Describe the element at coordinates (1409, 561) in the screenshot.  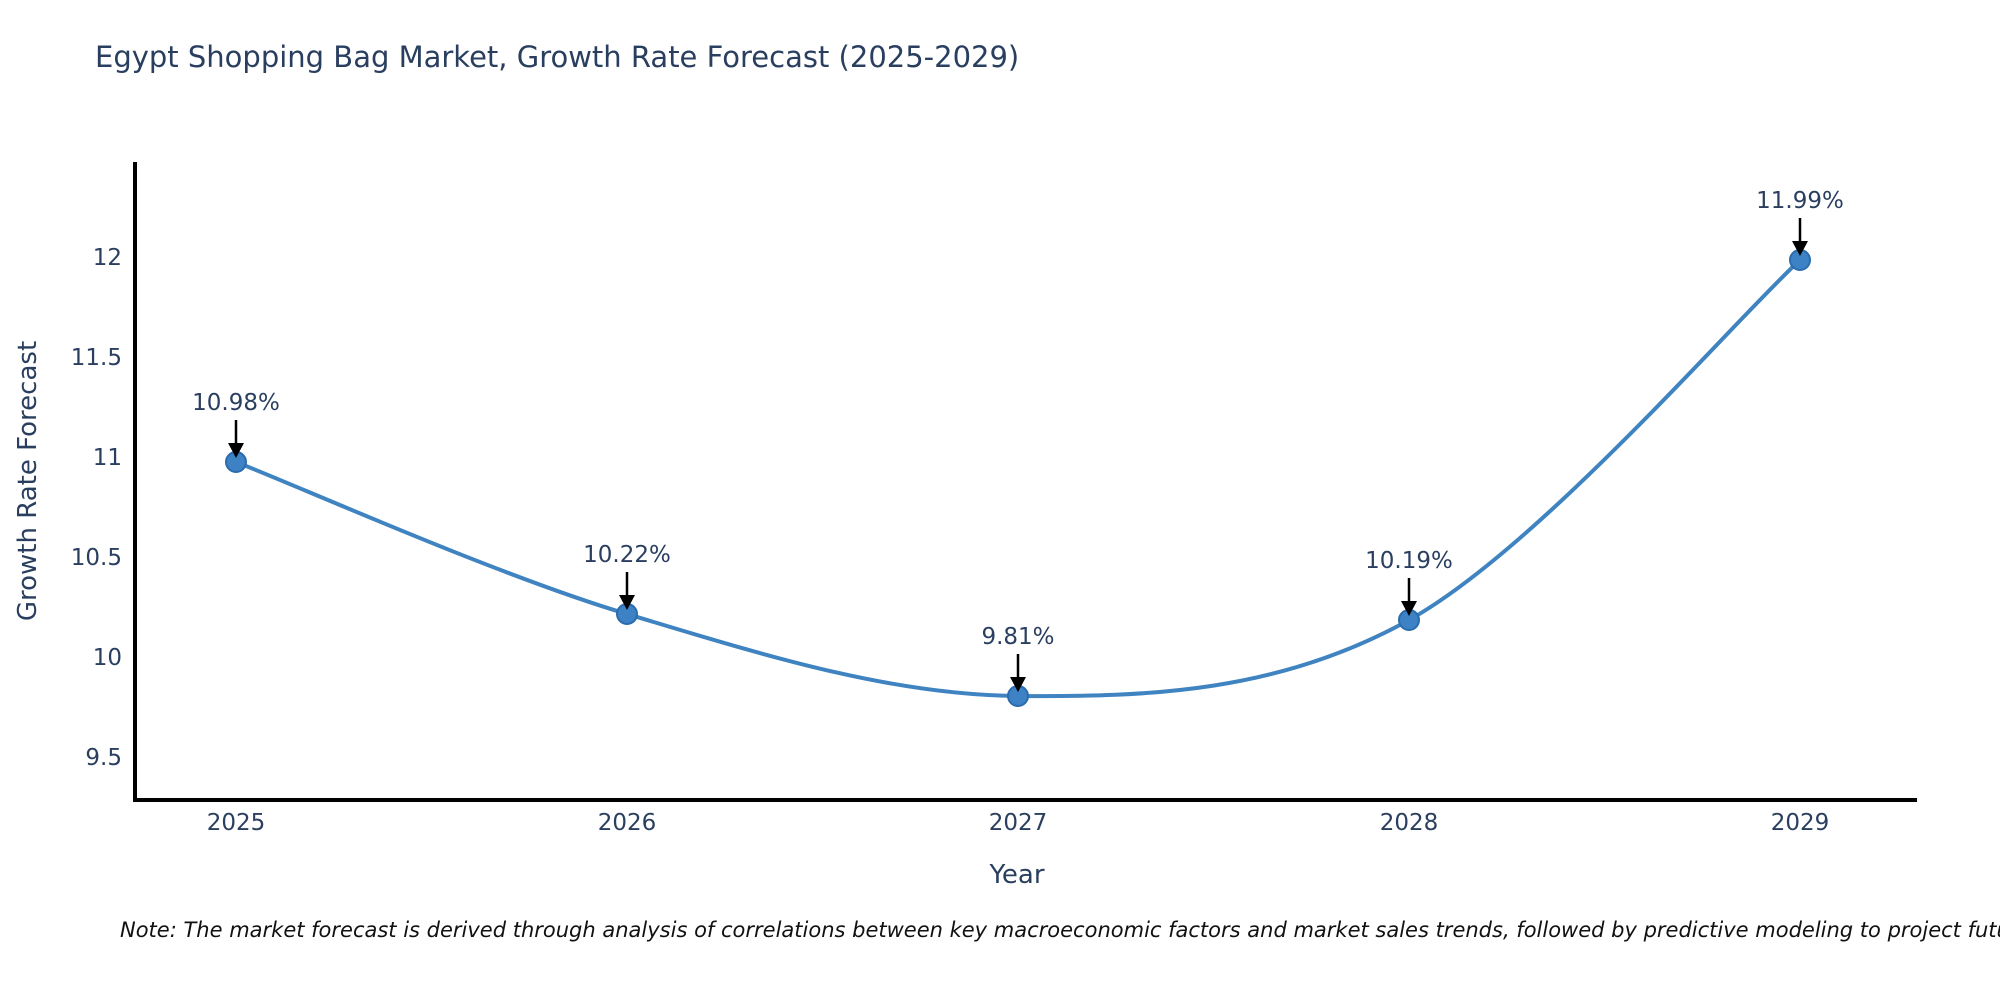
I see `point-annotation: 10.19%` at that location.